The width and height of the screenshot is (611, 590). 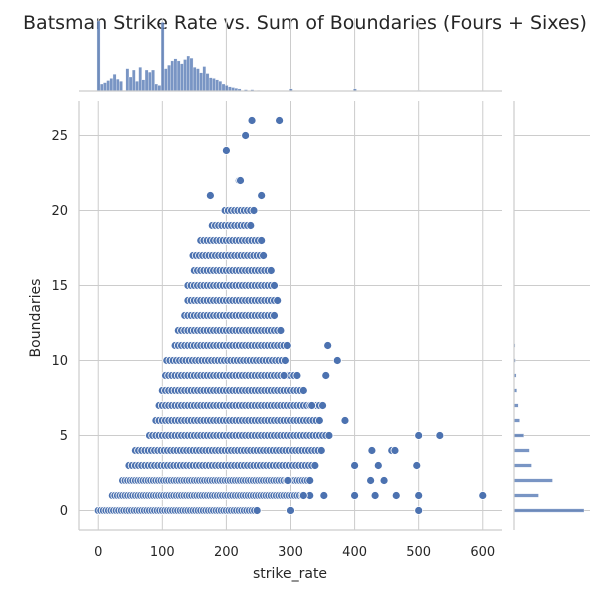 What do you see at coordinates (162, 552) in the screenshot?
I see `x-tick-label: 100` at bounding box center [162, 552].